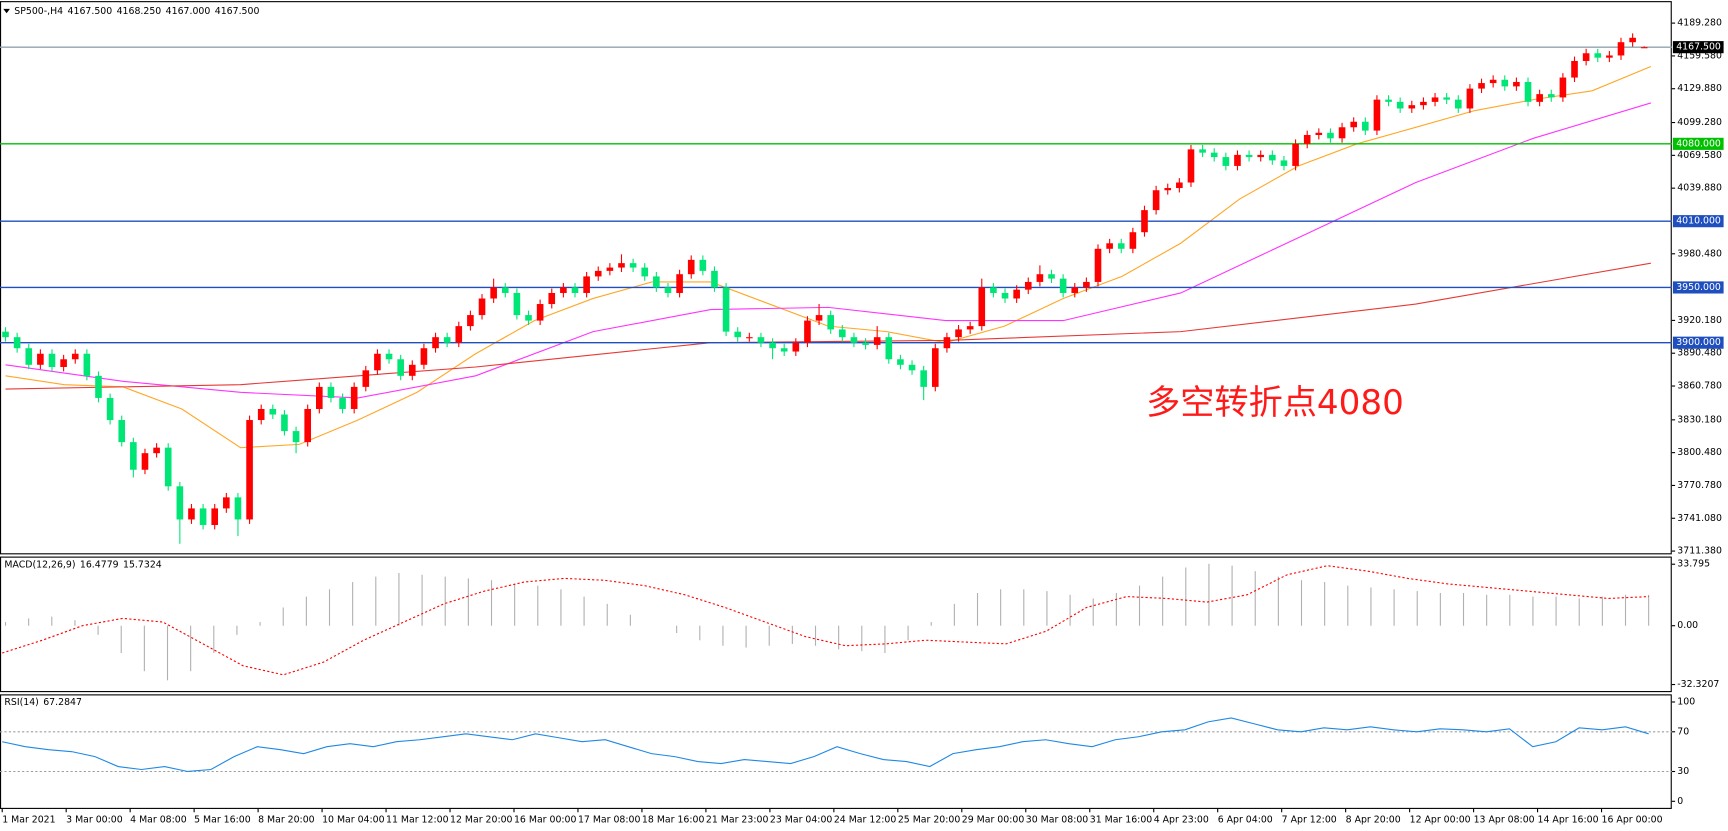 This screenshot has width=1728, height=831. Describe the element at coordinates (1699, 320) in the screenshot. I see `y-tick-label: 3920.180` at that location.